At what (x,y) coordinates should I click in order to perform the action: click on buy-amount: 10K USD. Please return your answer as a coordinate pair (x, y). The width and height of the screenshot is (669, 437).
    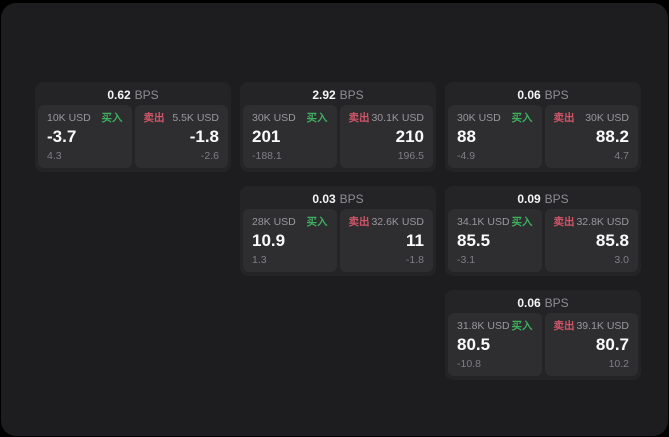
    Looking at the image, I should click on (69, 118).